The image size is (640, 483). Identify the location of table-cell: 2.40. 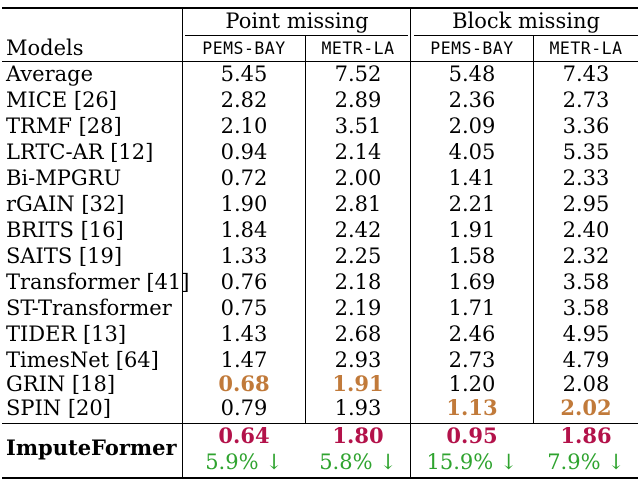
(586, 230).